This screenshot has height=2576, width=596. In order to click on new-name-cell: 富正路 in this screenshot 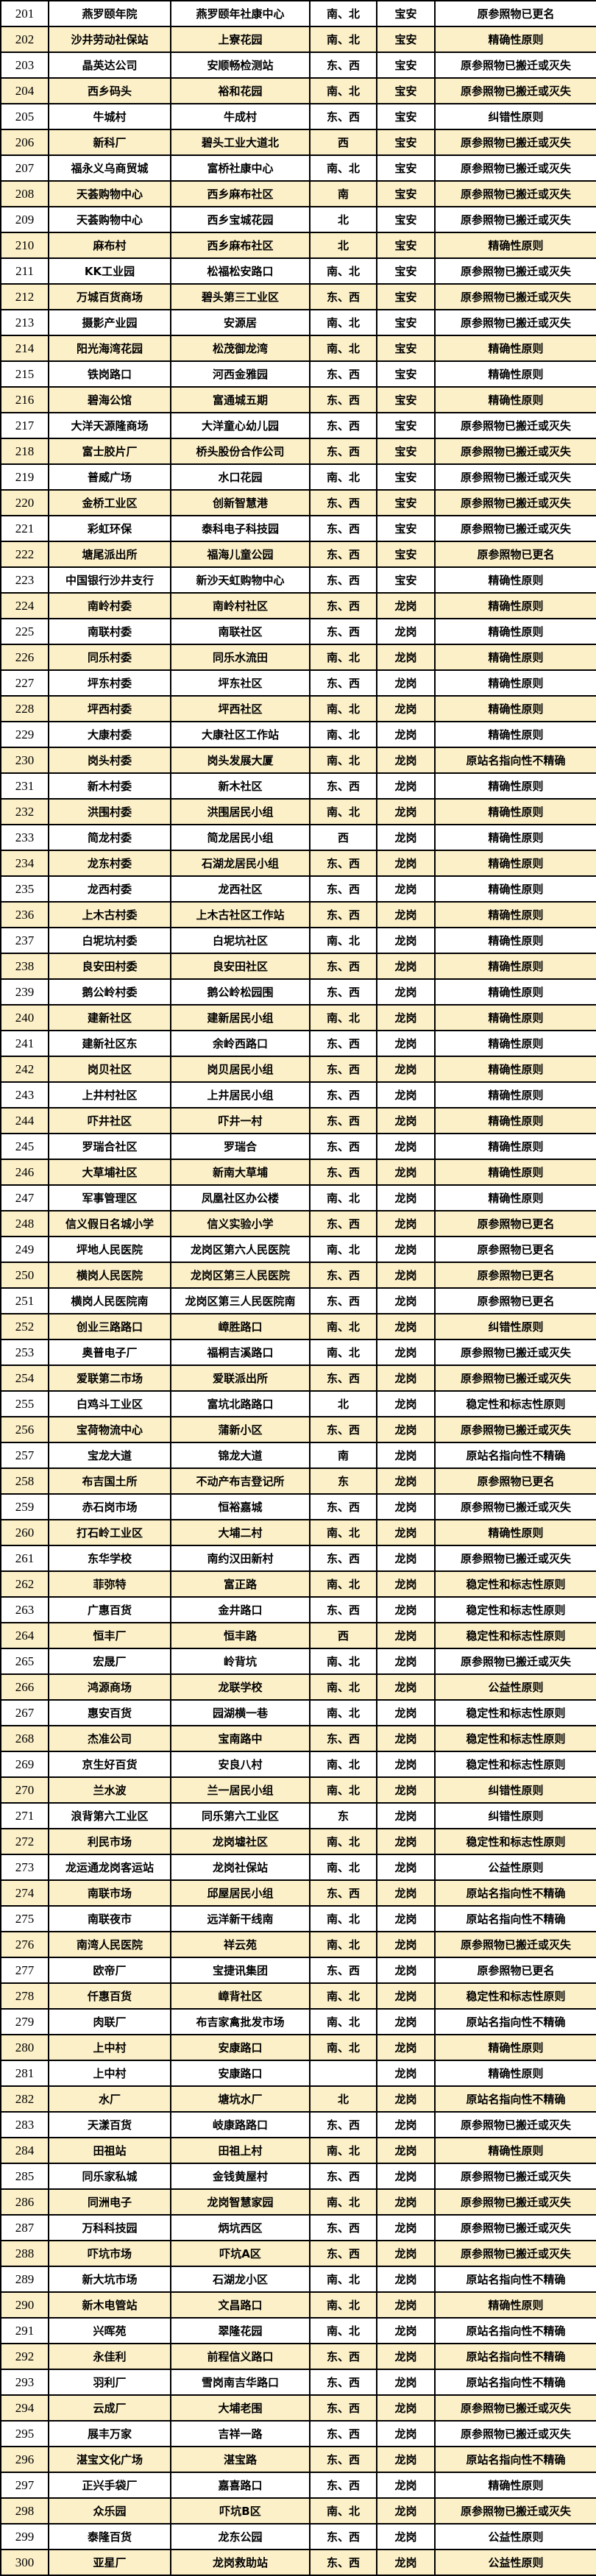, I will do `click(241, 1584)`.